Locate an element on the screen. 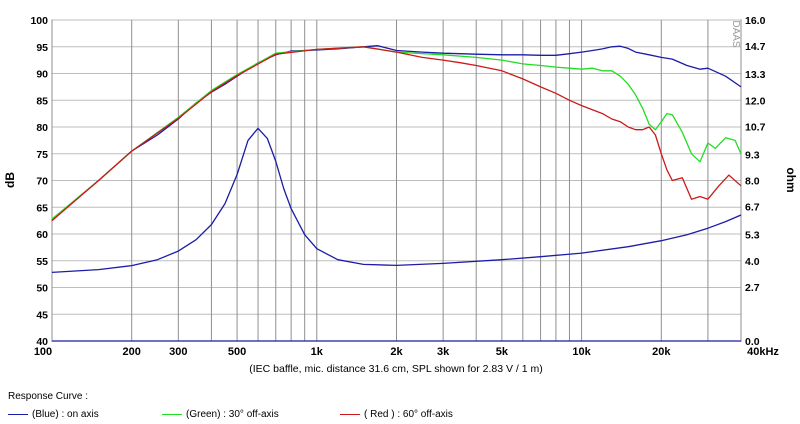 The height and width of the screenshot is (424, 800). x-tick-label: 10k is located at coordinates (581, 352).